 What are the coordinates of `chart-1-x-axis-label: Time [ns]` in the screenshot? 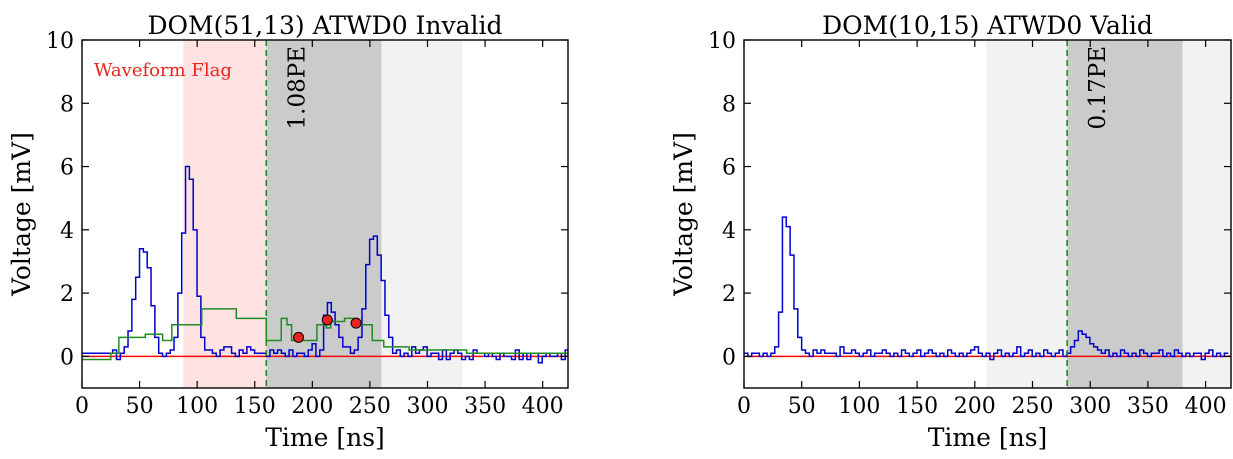 It's located at (325, 437).